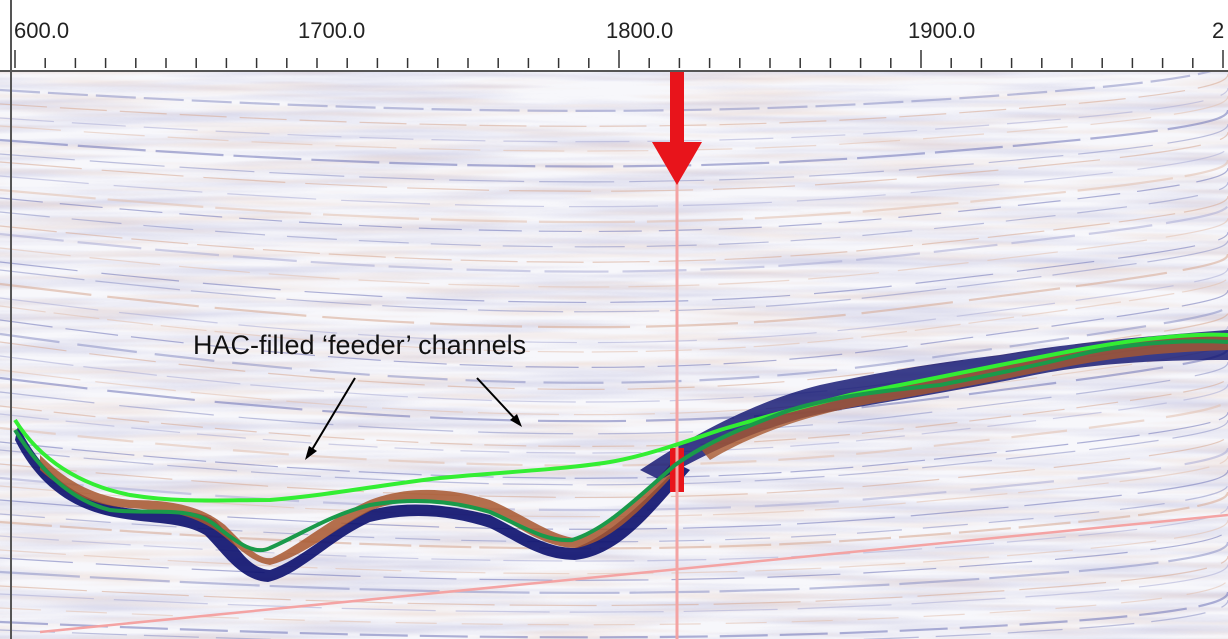 The width and height of the screenshot is (1228, 639). What do you see at coordinates (964, 397) in the screenshot?
I see `upper-right-peak-fill` at bounding box center [964, 397].